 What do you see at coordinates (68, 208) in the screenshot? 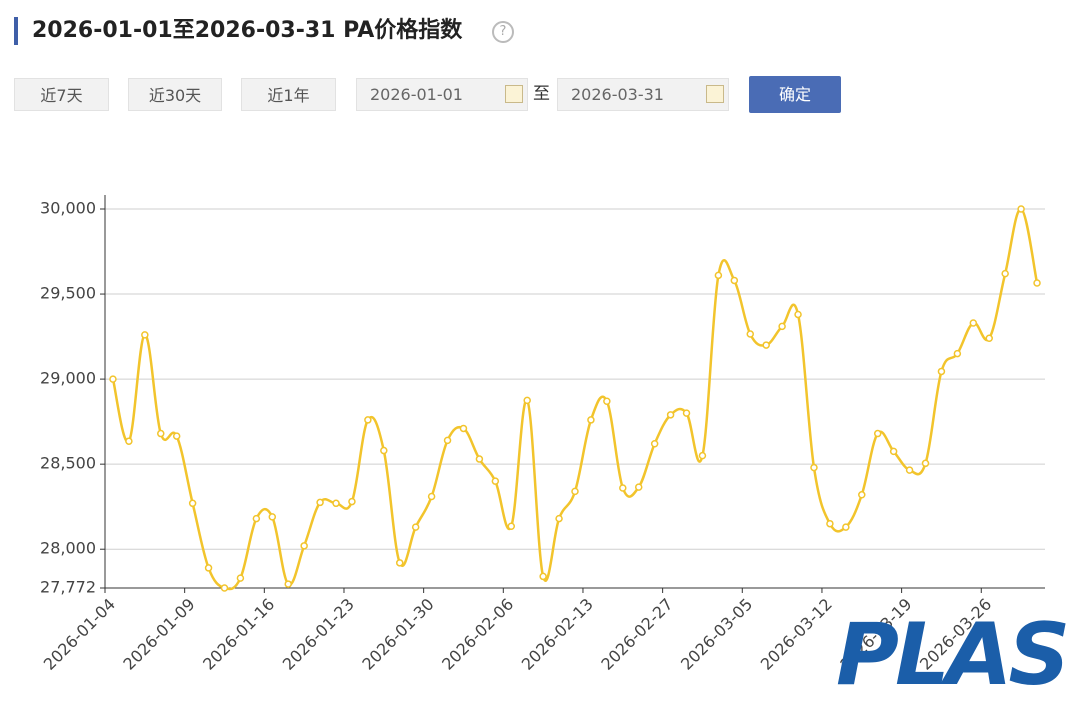
I see `y-tick-label: 30,000` at bounding box center [68, 208].